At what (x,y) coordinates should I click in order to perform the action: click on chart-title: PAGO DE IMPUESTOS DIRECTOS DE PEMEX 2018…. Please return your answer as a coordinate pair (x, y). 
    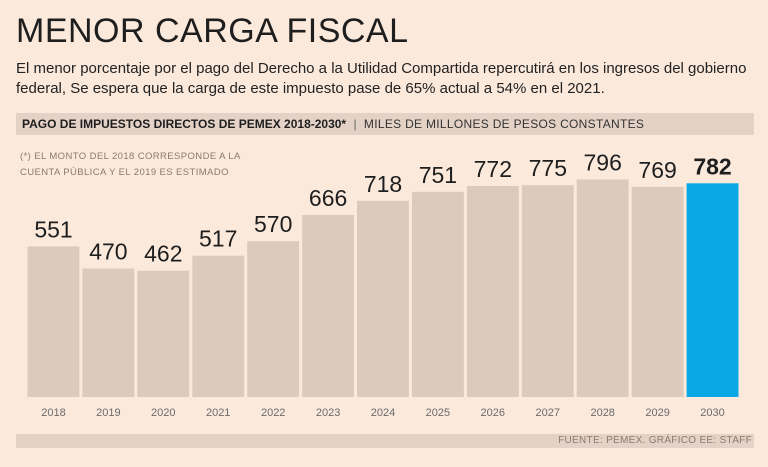
    Looking at the image, I should click on (184, 124).